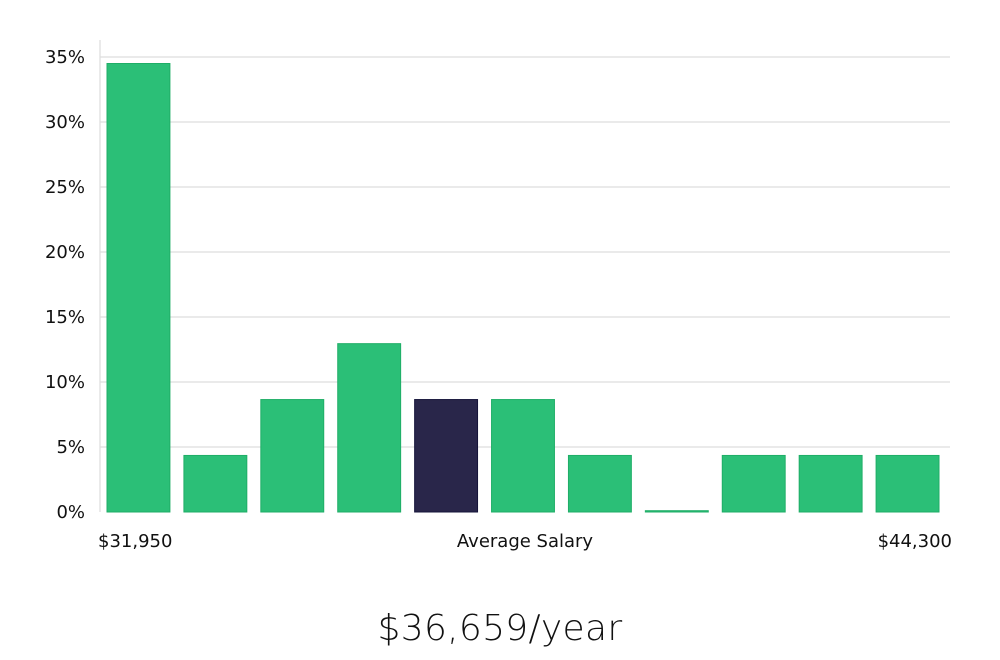  I want to click on y-tick-label: 5%, so click(70, 447).